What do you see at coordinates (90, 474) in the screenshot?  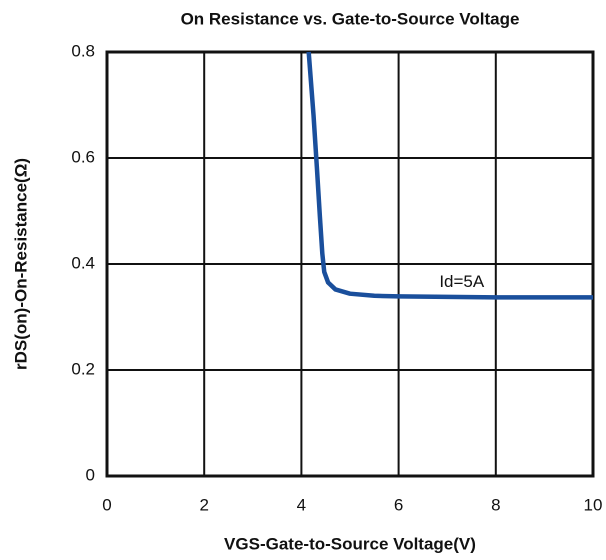 I see `y-tick-label: 0` at bounding box center [90, 474].